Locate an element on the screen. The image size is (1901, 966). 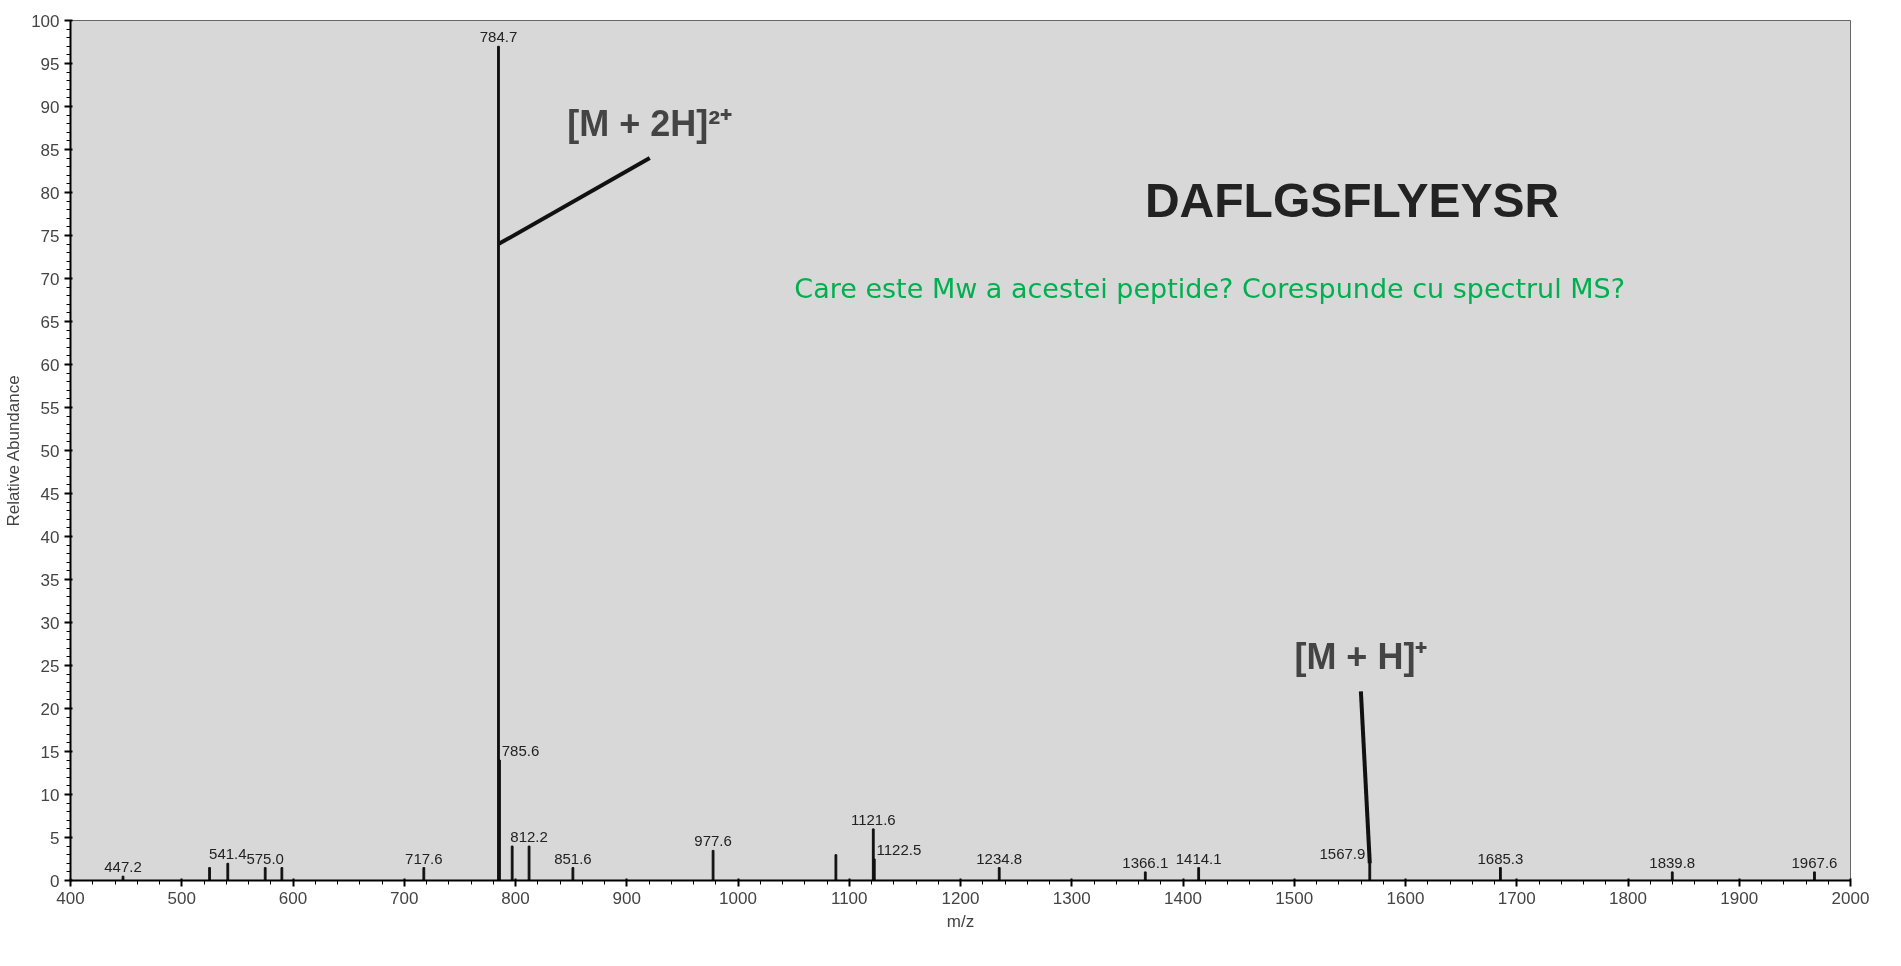
annotation: 784.7 is located at coordinates (498, 37).